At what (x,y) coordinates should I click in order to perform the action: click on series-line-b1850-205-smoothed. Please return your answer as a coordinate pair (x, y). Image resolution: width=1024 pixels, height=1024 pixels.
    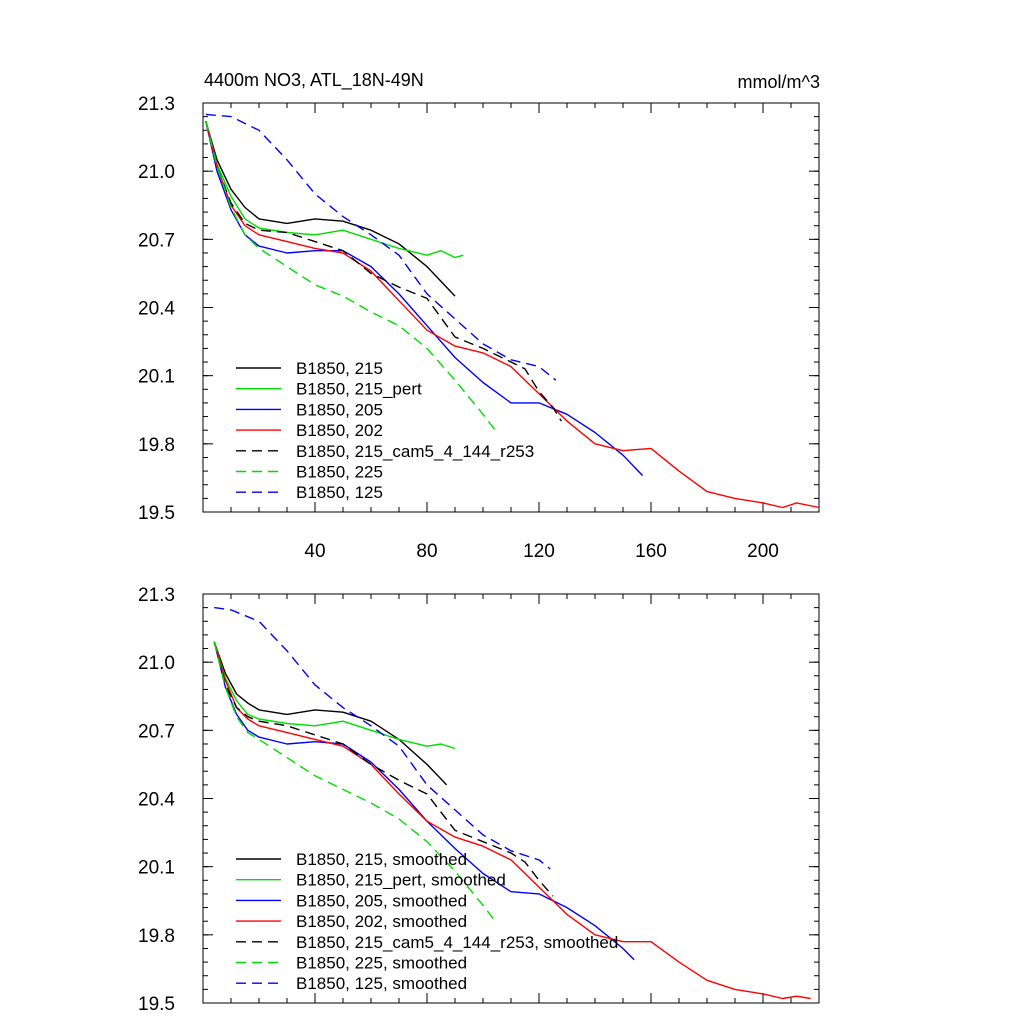
    Looking at the image, I should click on (424, 801).